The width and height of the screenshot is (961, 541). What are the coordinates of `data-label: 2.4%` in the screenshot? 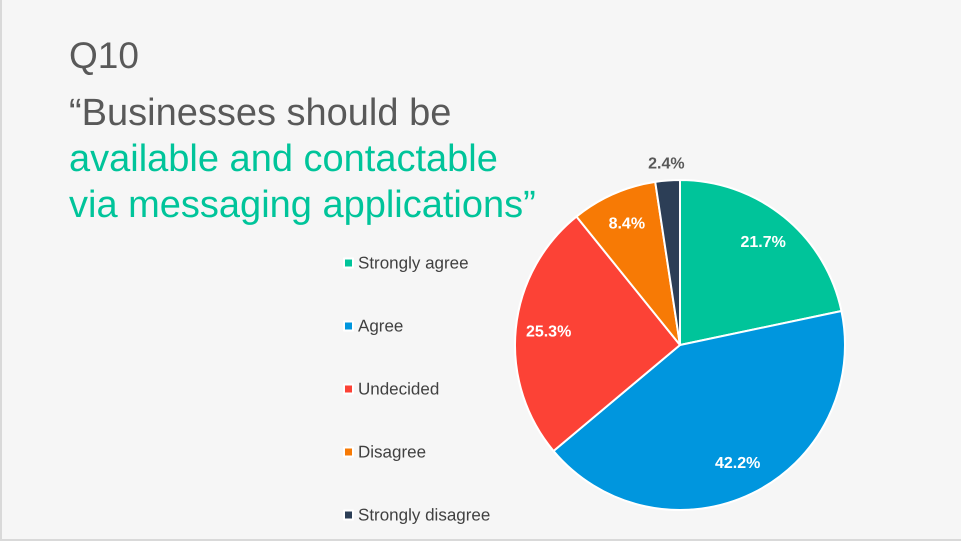 It's located at (666, 164).